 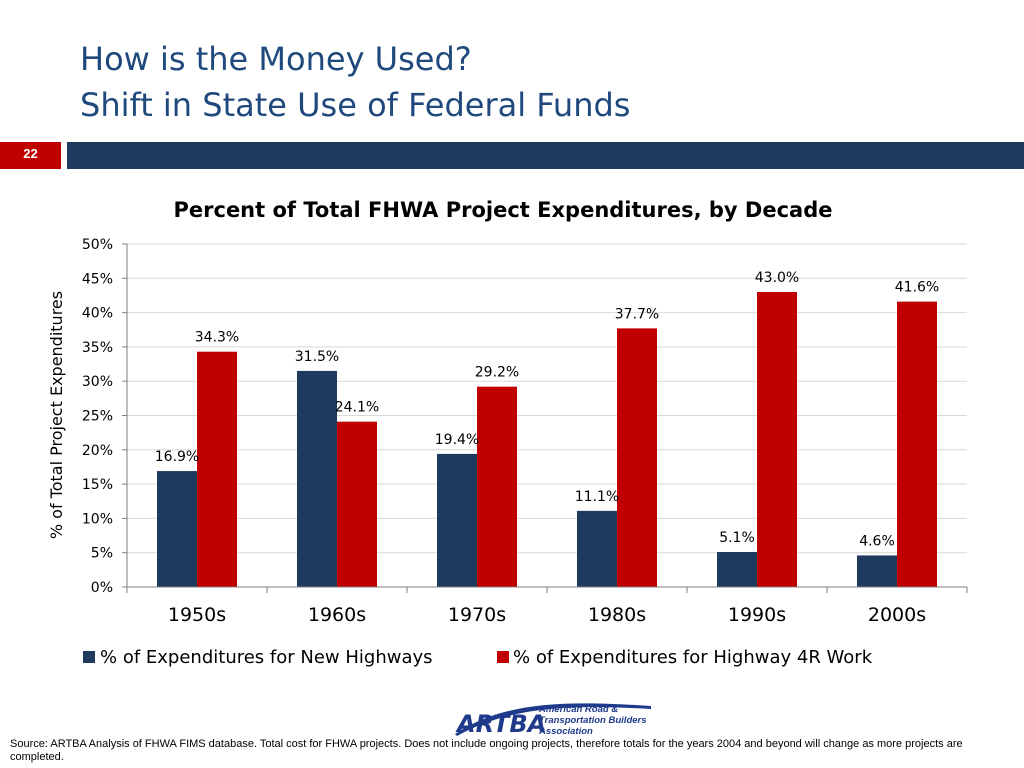 I want to click on y-tick-label: 50%, so click(x=97, y=245).